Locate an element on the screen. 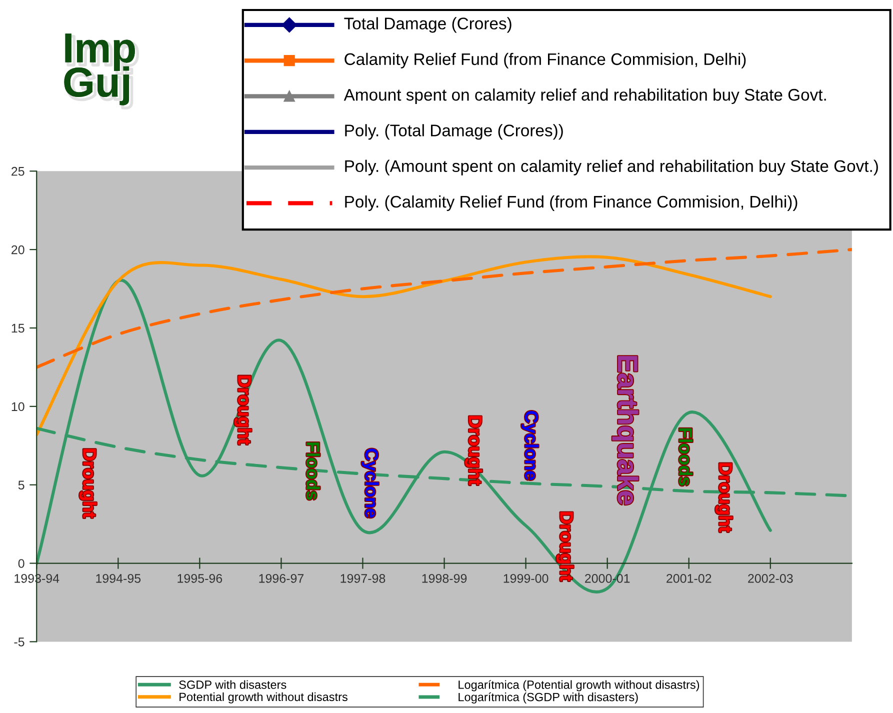 The height and width of the screenshot is (713, 893). y-tick-label: 25 is located at coordinates (18, 171).